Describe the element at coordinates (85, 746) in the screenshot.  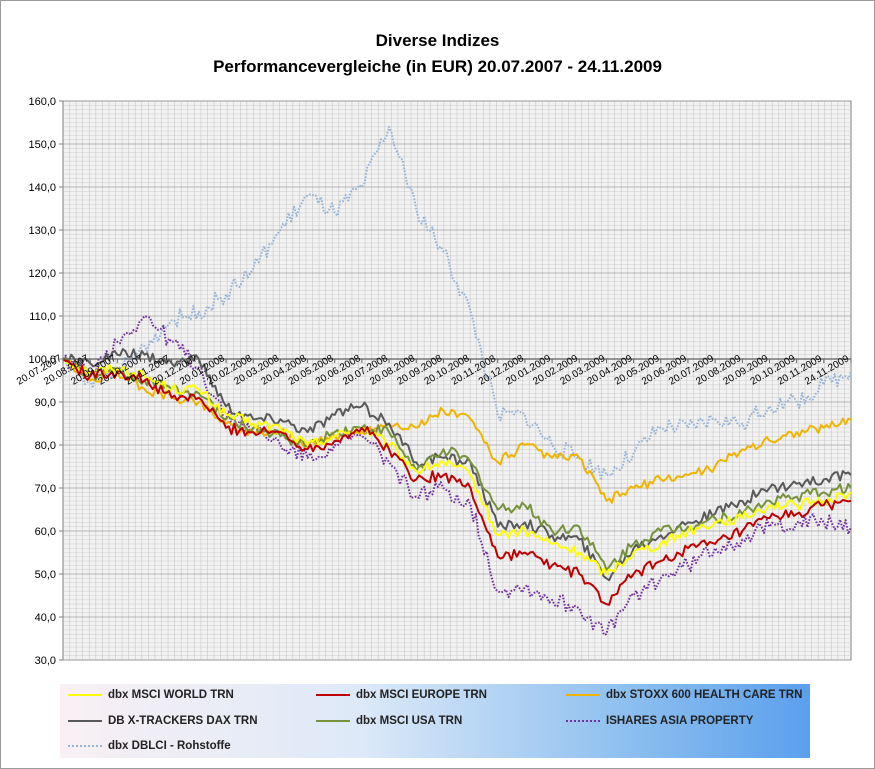
I see `legend-swatch-rohstoffe` at that location.